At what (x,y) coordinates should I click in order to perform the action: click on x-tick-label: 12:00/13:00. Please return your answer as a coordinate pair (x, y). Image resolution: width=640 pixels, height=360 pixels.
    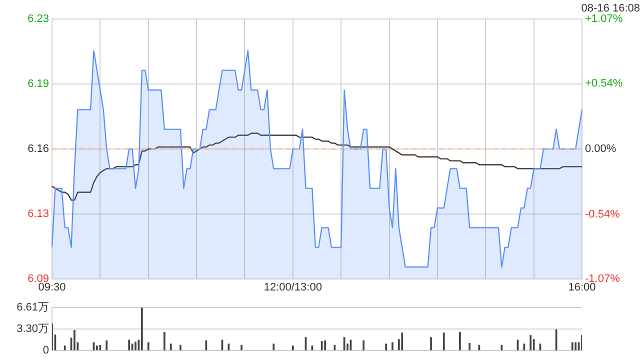
    Looking at the image, I should click on (293, 287).